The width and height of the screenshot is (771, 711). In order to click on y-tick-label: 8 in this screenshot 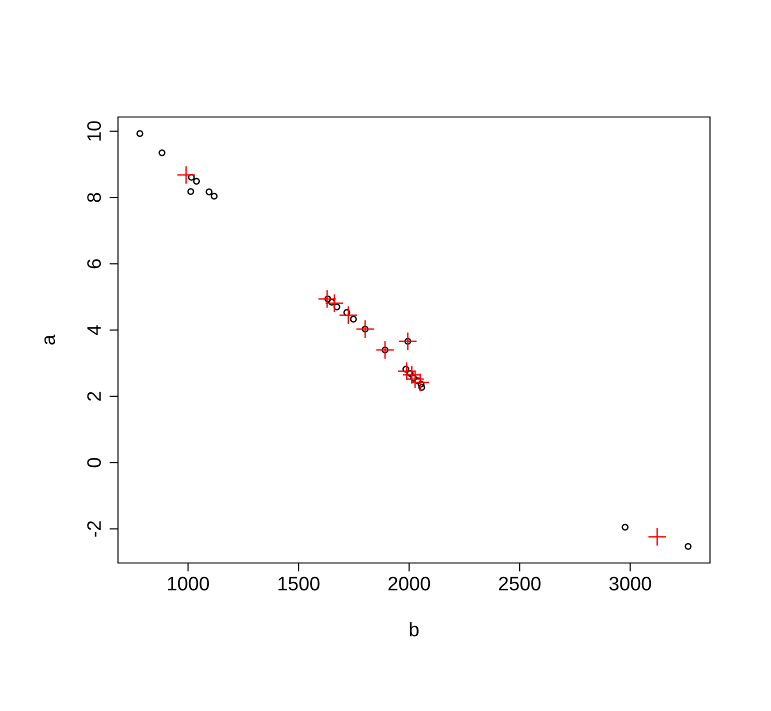, I will do `click(94, 197)`.